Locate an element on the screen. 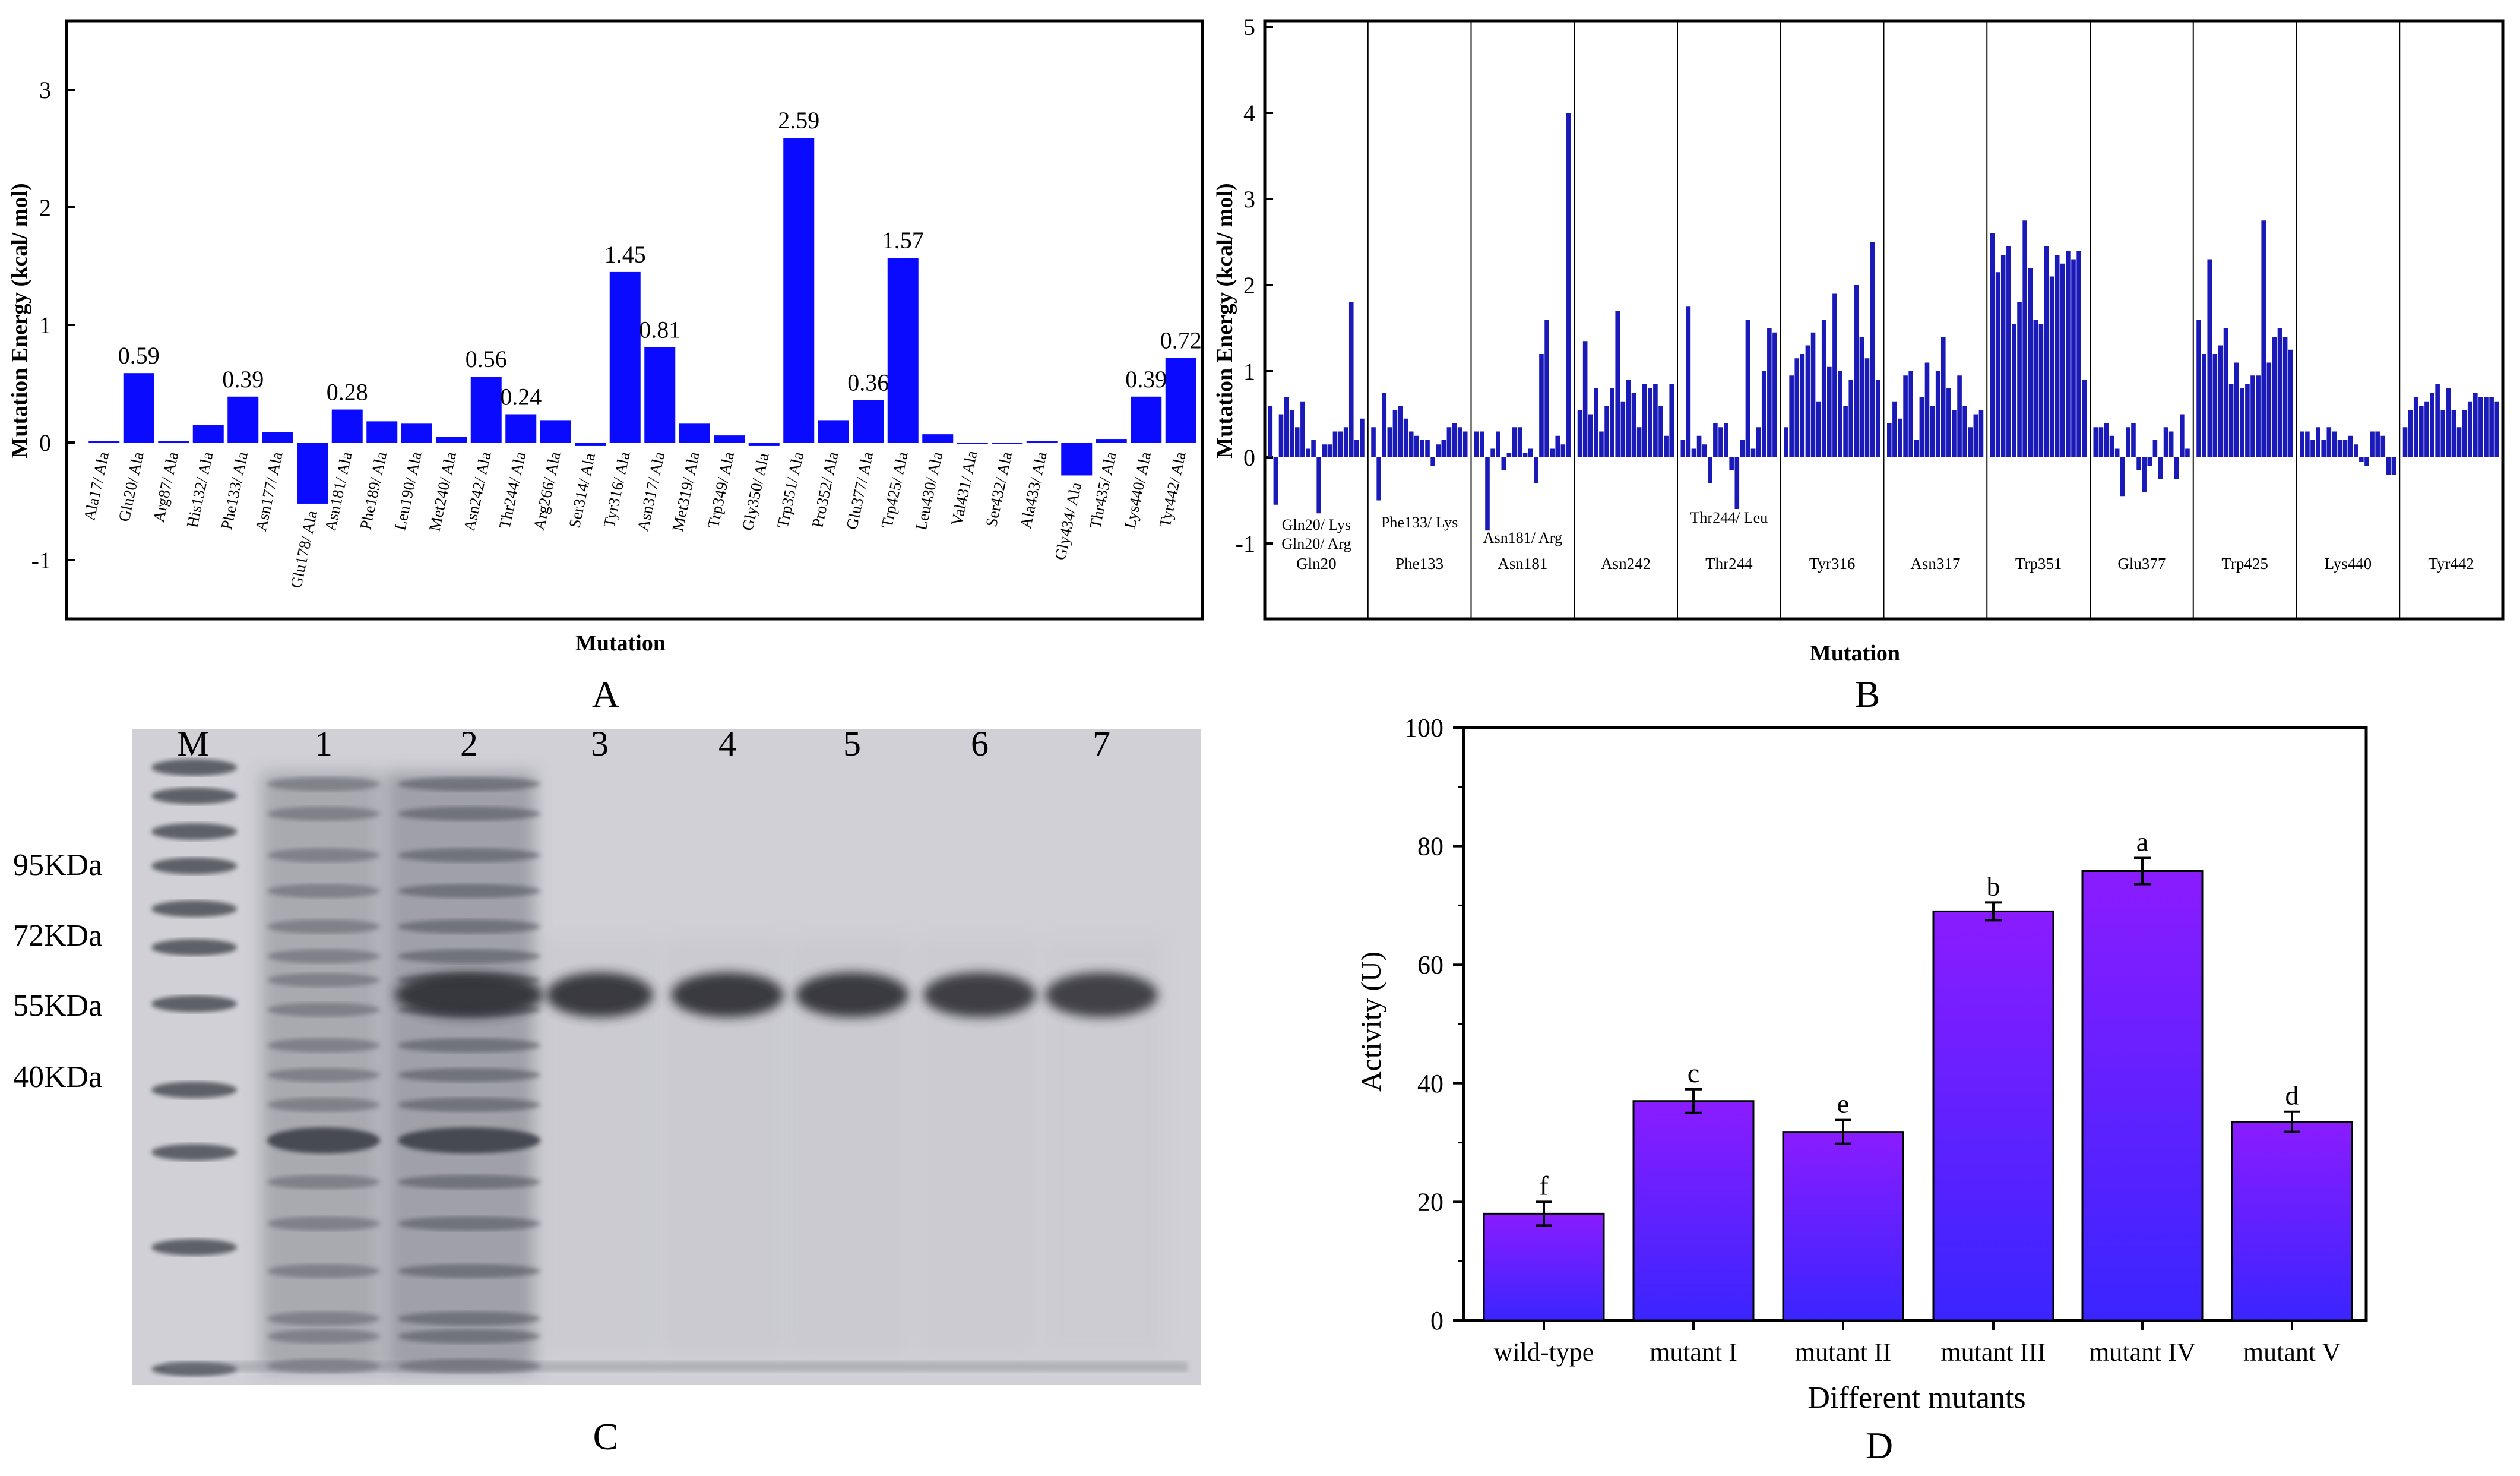 The width and height of the screenshot is (2520, 1476). panel-b-bars is located at coordinates (1883, 322).